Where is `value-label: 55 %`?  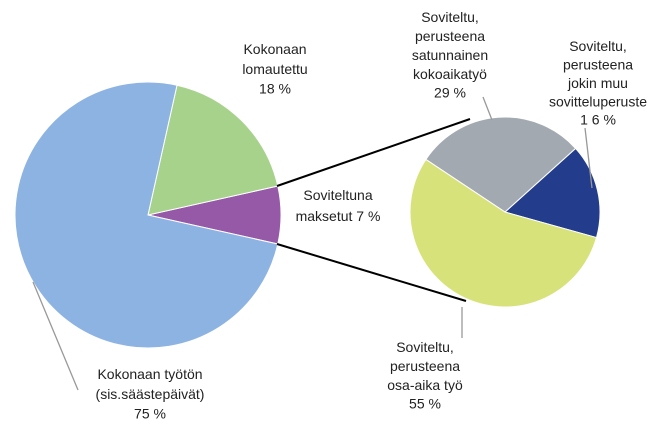
value-label: 55 % is located at coordinates (425, 404).